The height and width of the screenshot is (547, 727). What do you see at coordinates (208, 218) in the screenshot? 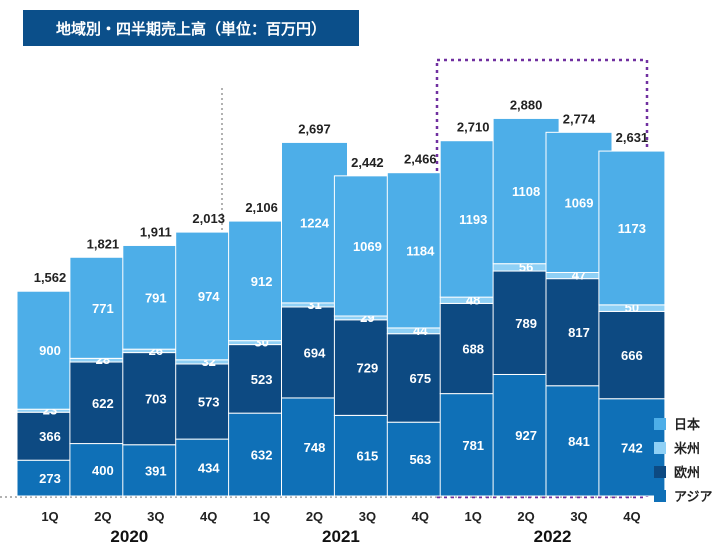
I see `total-label: 2,013` at bounding box center [208, 218].